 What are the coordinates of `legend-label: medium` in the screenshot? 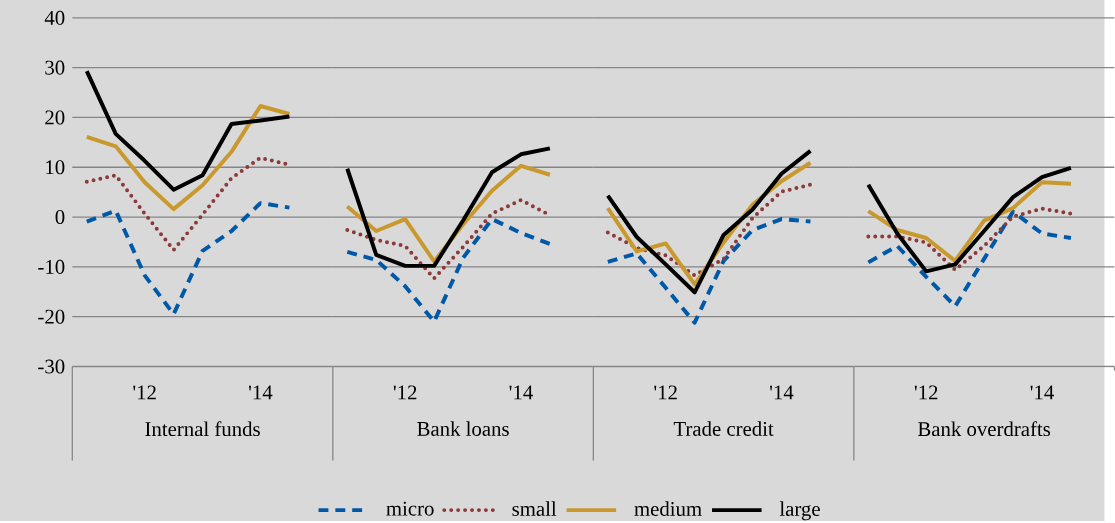 It's located at (668, 509).